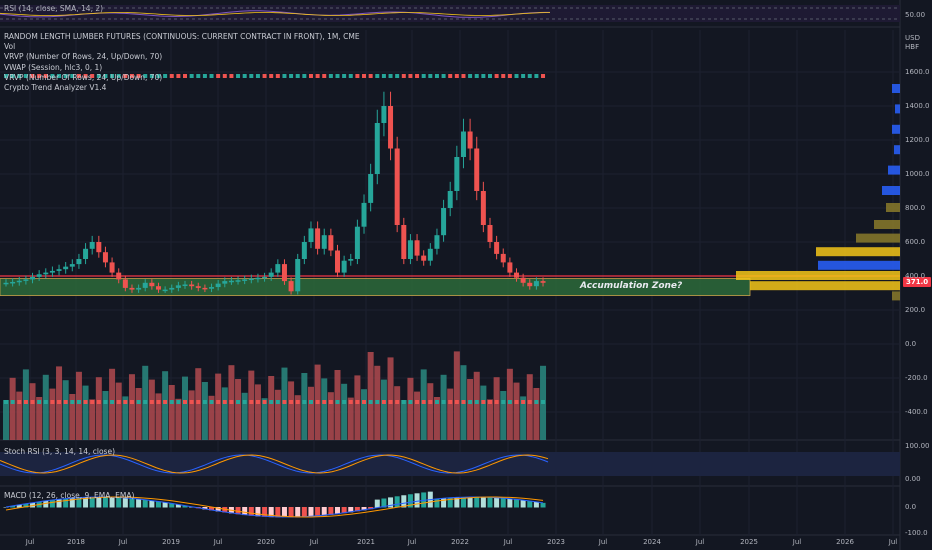 This screenshot has width=932, height=550. I want to click on macd-title: MACD (12, 26, close, 9, EMA, EMA), so click(69, 495).